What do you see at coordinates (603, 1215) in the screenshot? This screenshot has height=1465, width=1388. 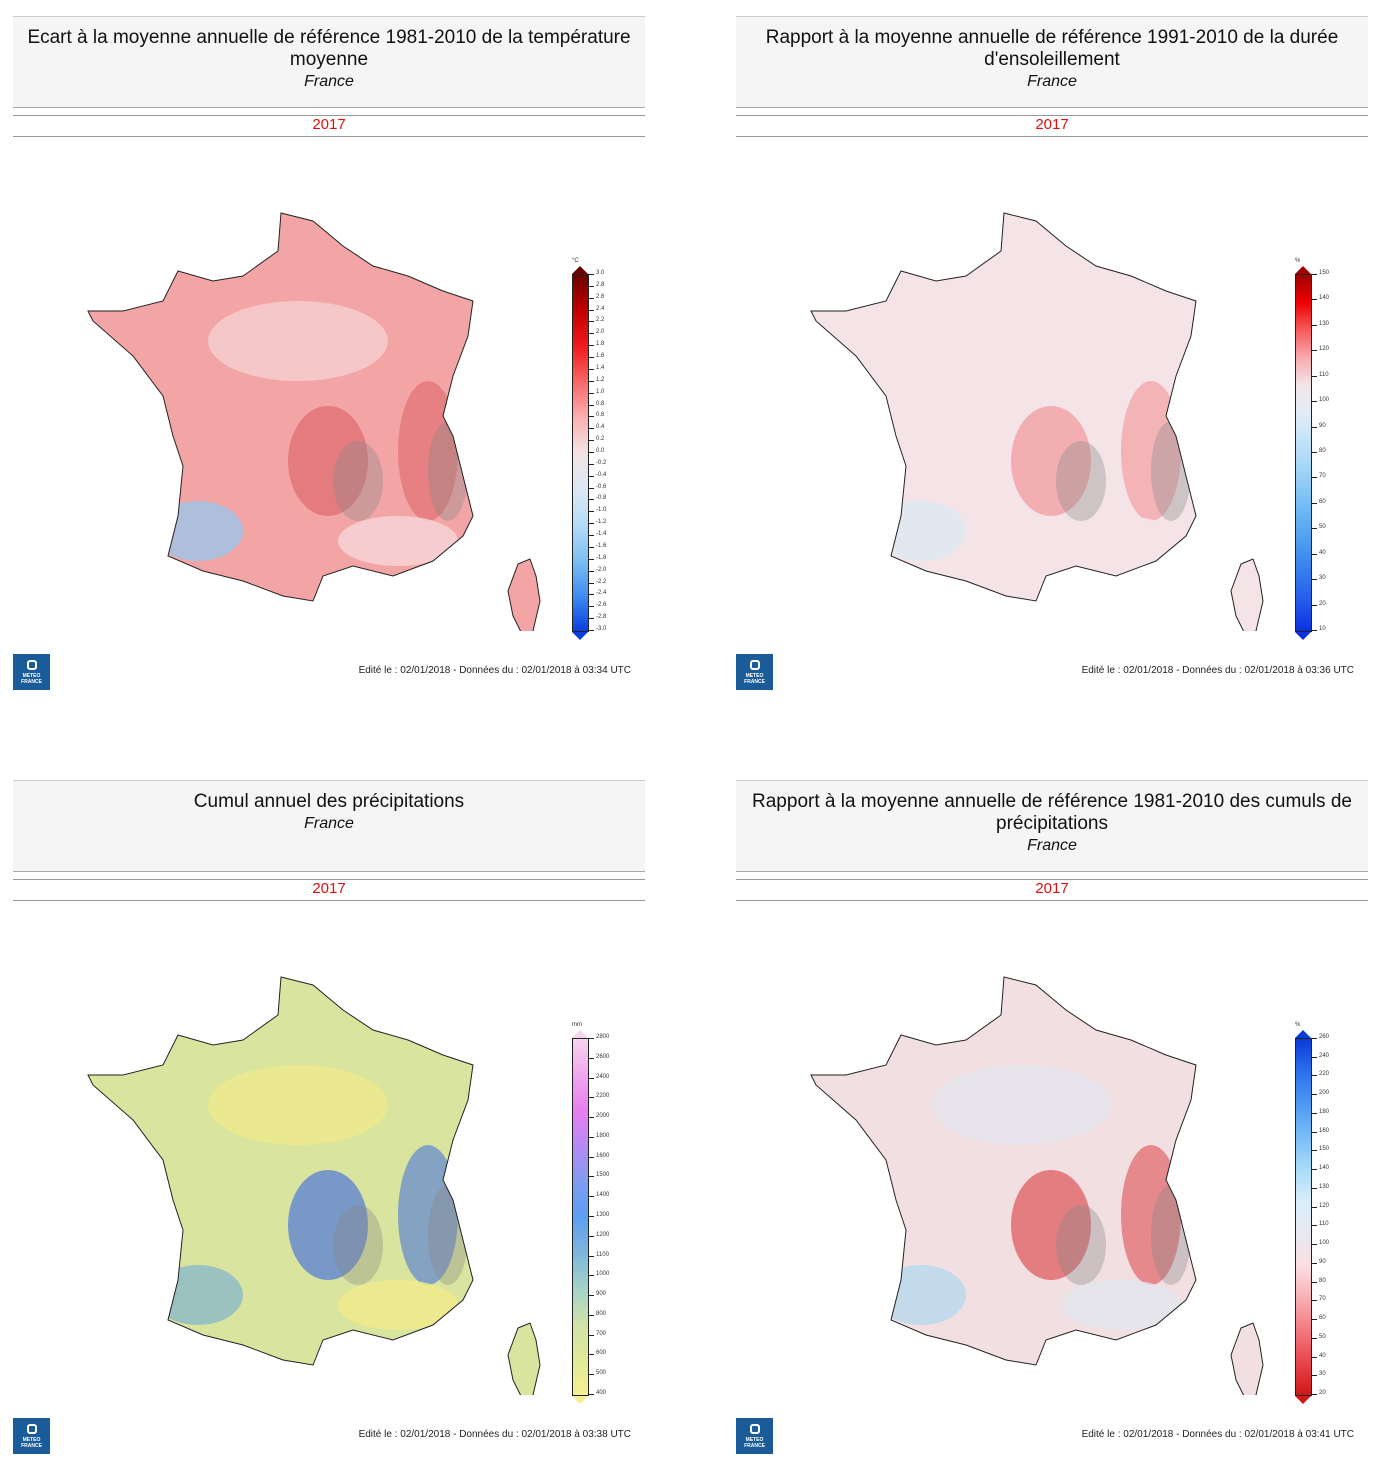 I see `legend-tick-label: 1300` at bounding box center [603, 1215].